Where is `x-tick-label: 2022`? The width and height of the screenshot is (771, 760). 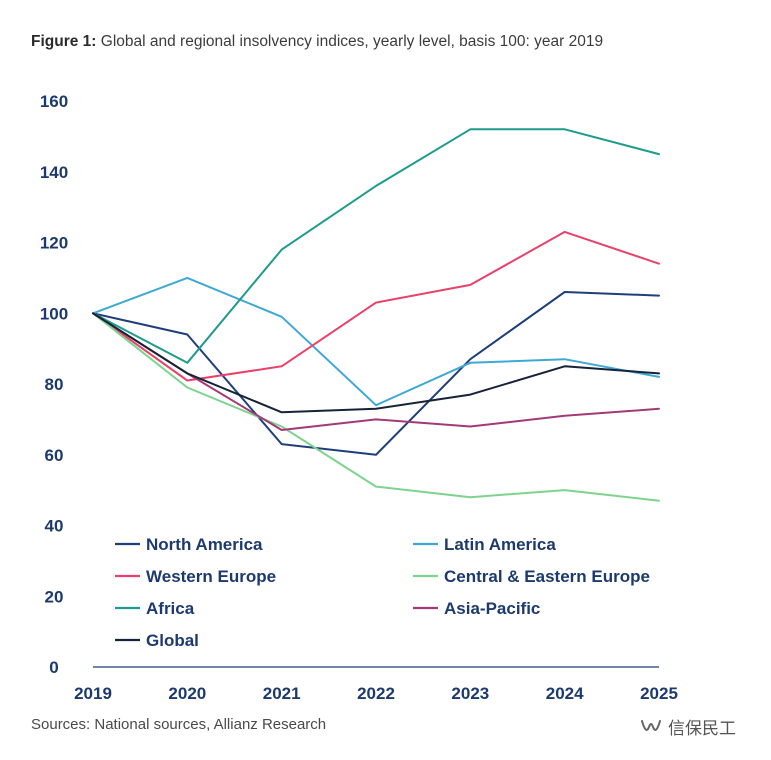 x-tick-label: 2022 is located at coordinates (376, 693).